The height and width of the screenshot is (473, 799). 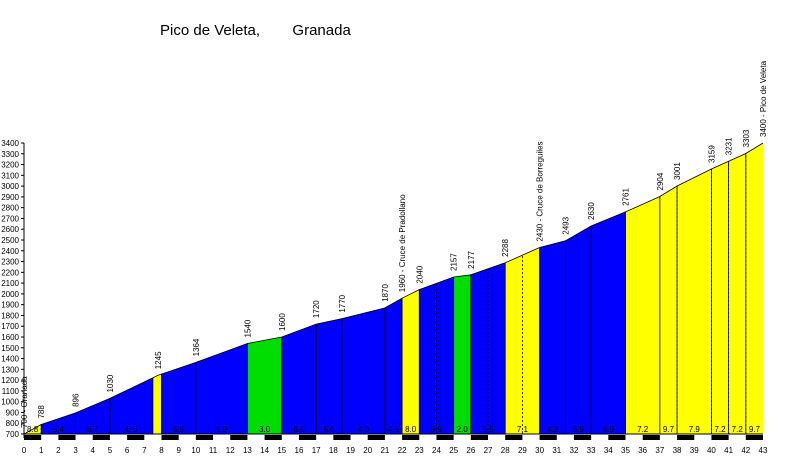 I want to click on elevation-label: 700 - Granada, so click(x=24, y=402).